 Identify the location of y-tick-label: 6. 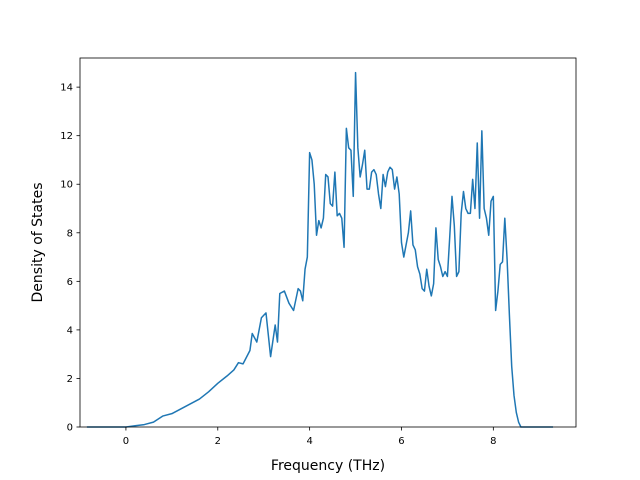
(70, 282).